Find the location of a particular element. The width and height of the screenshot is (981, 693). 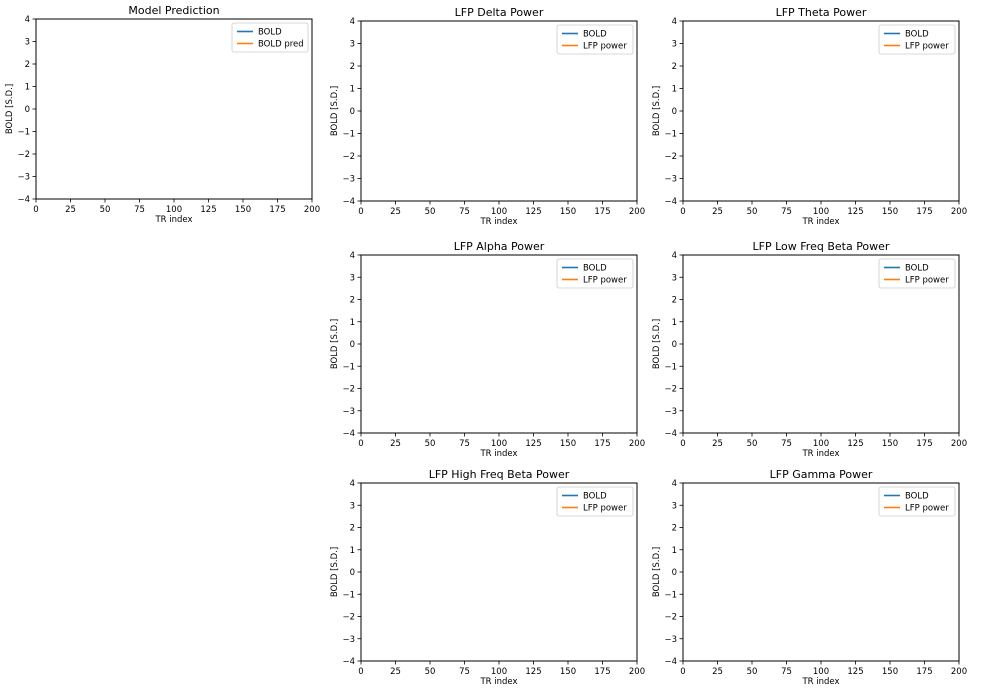

legend: BOLD BOLD pred is located at coordinates (270, 37).